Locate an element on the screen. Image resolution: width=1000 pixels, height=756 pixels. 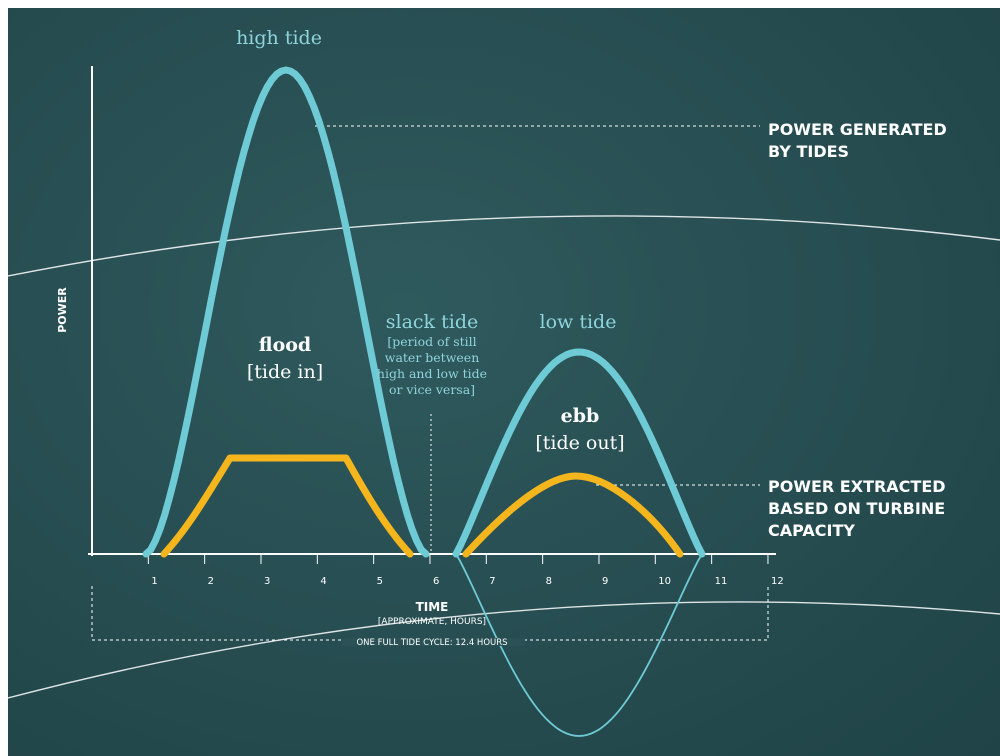
slack-tide-desc-3: high and low tide is located at coordinates (432, 373).